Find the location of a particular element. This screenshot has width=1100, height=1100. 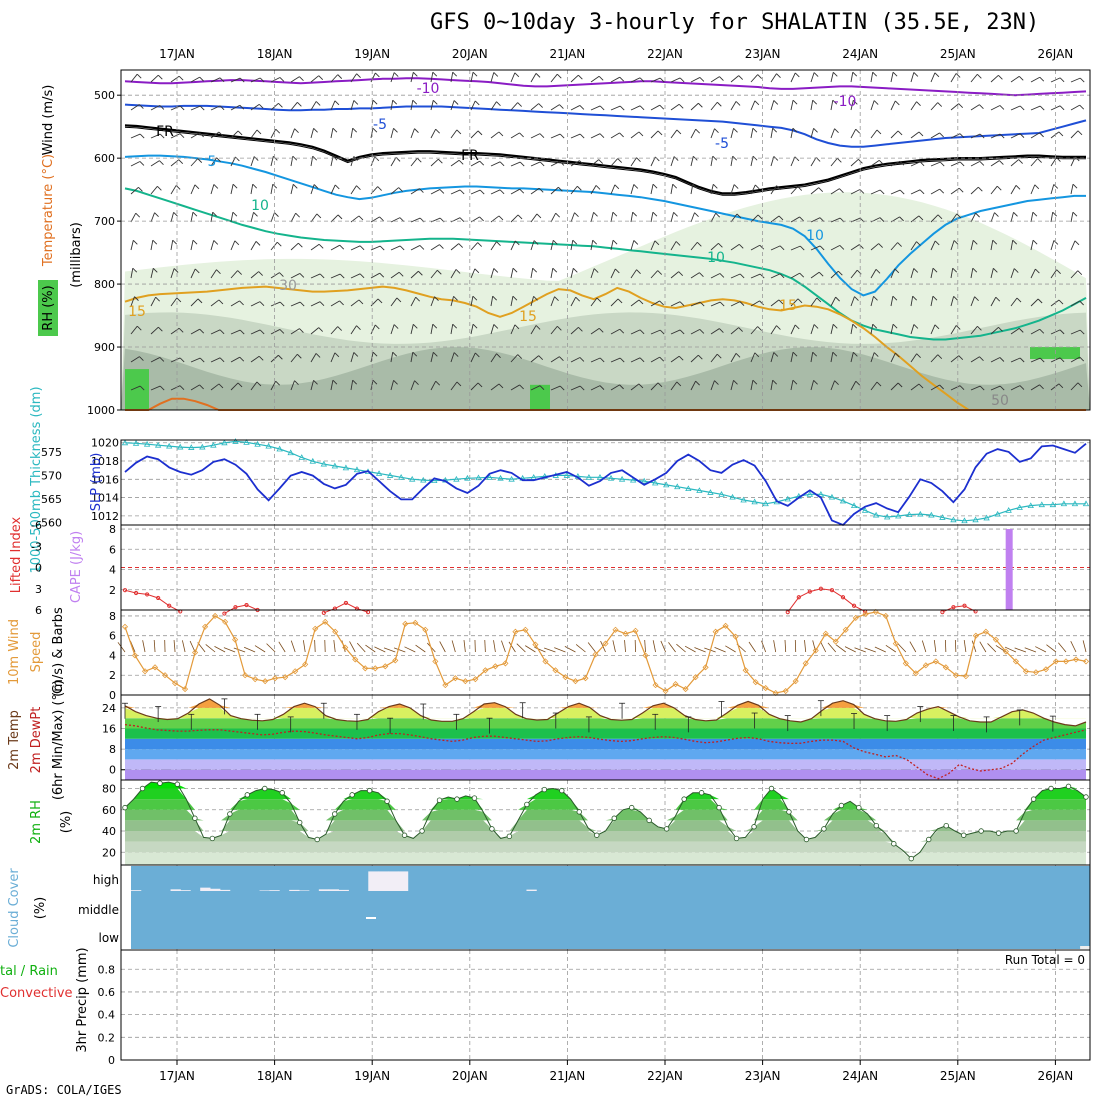

thickness-point is located at coordinates (931, 514).